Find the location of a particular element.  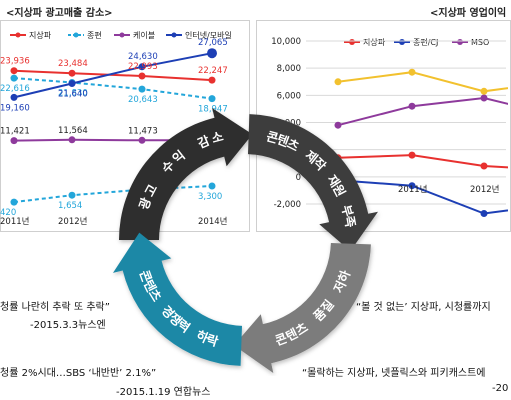

legend-label-1: 종편 is located at coordinates (94, 35).